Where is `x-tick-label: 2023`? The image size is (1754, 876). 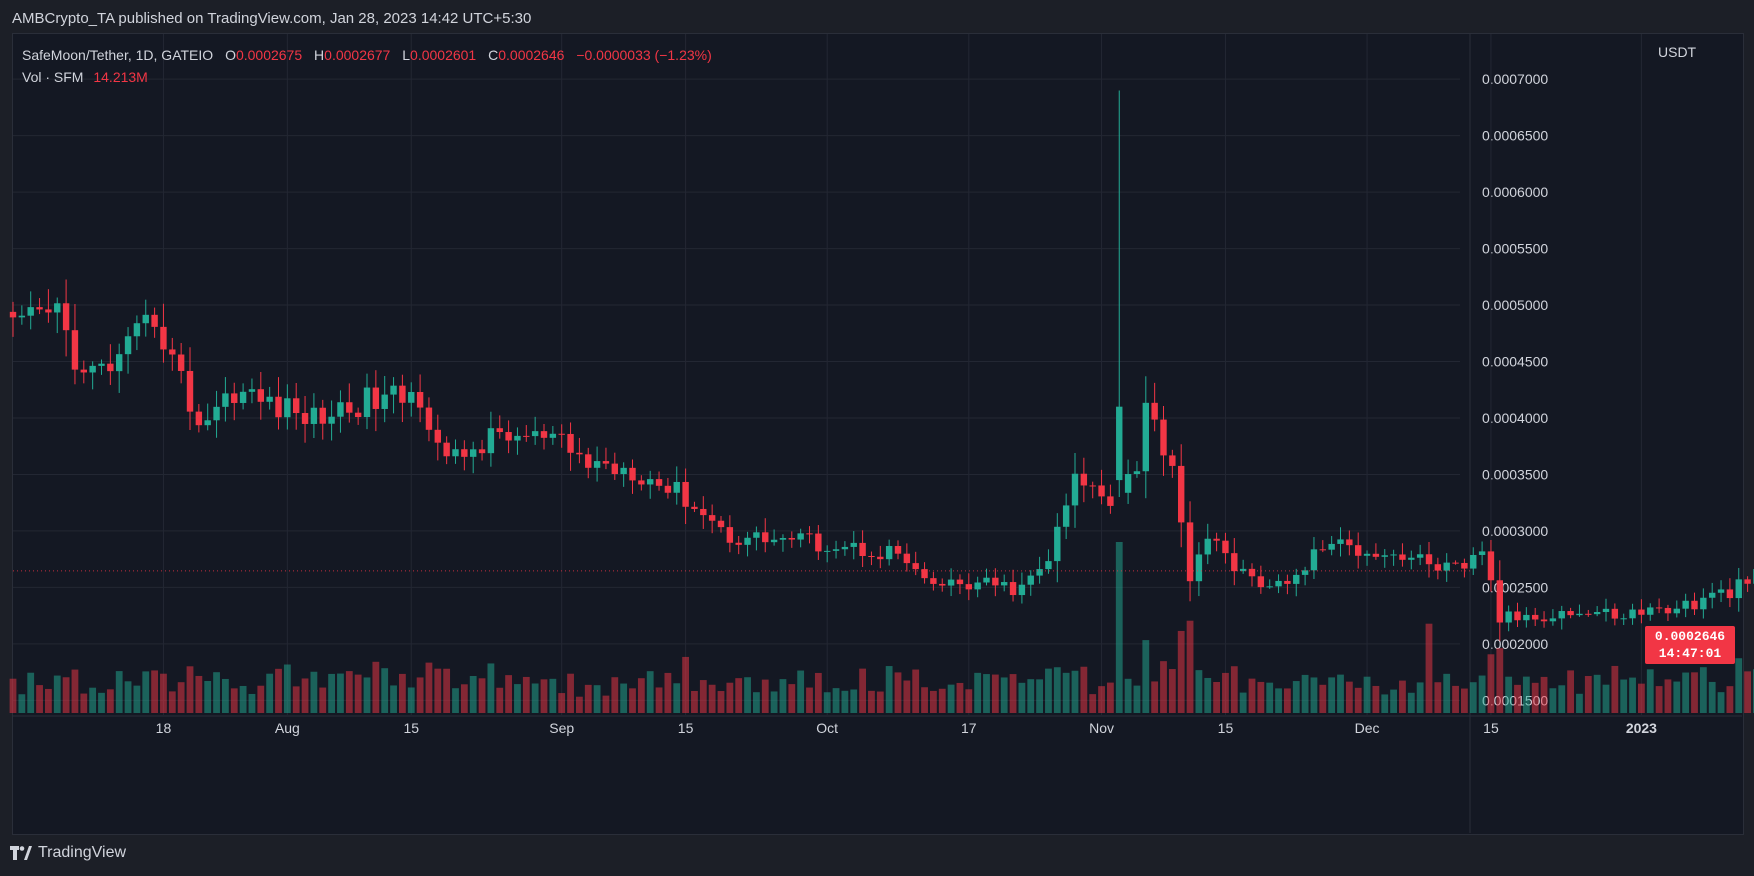 x-tick-label: 2023 is located at coordinates (1641, 728).